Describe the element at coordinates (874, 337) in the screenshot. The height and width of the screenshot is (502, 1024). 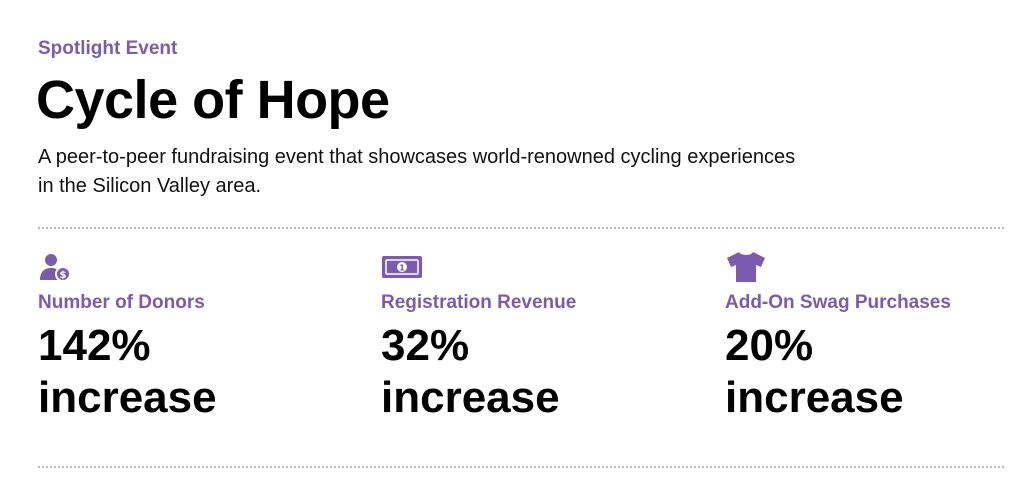
I see `stat-add-on-swag-purchases: Add-On Swag Purchases 20% increase` at that location.